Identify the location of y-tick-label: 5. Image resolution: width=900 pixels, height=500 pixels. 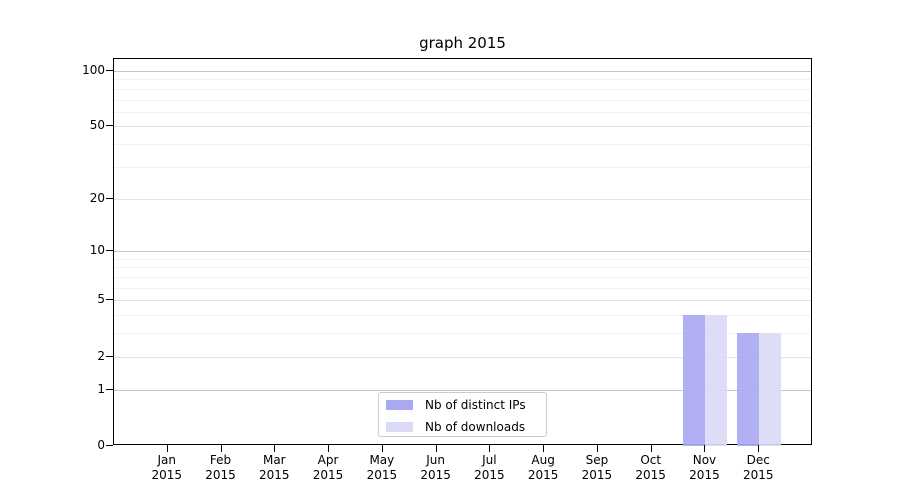
(101, 299).